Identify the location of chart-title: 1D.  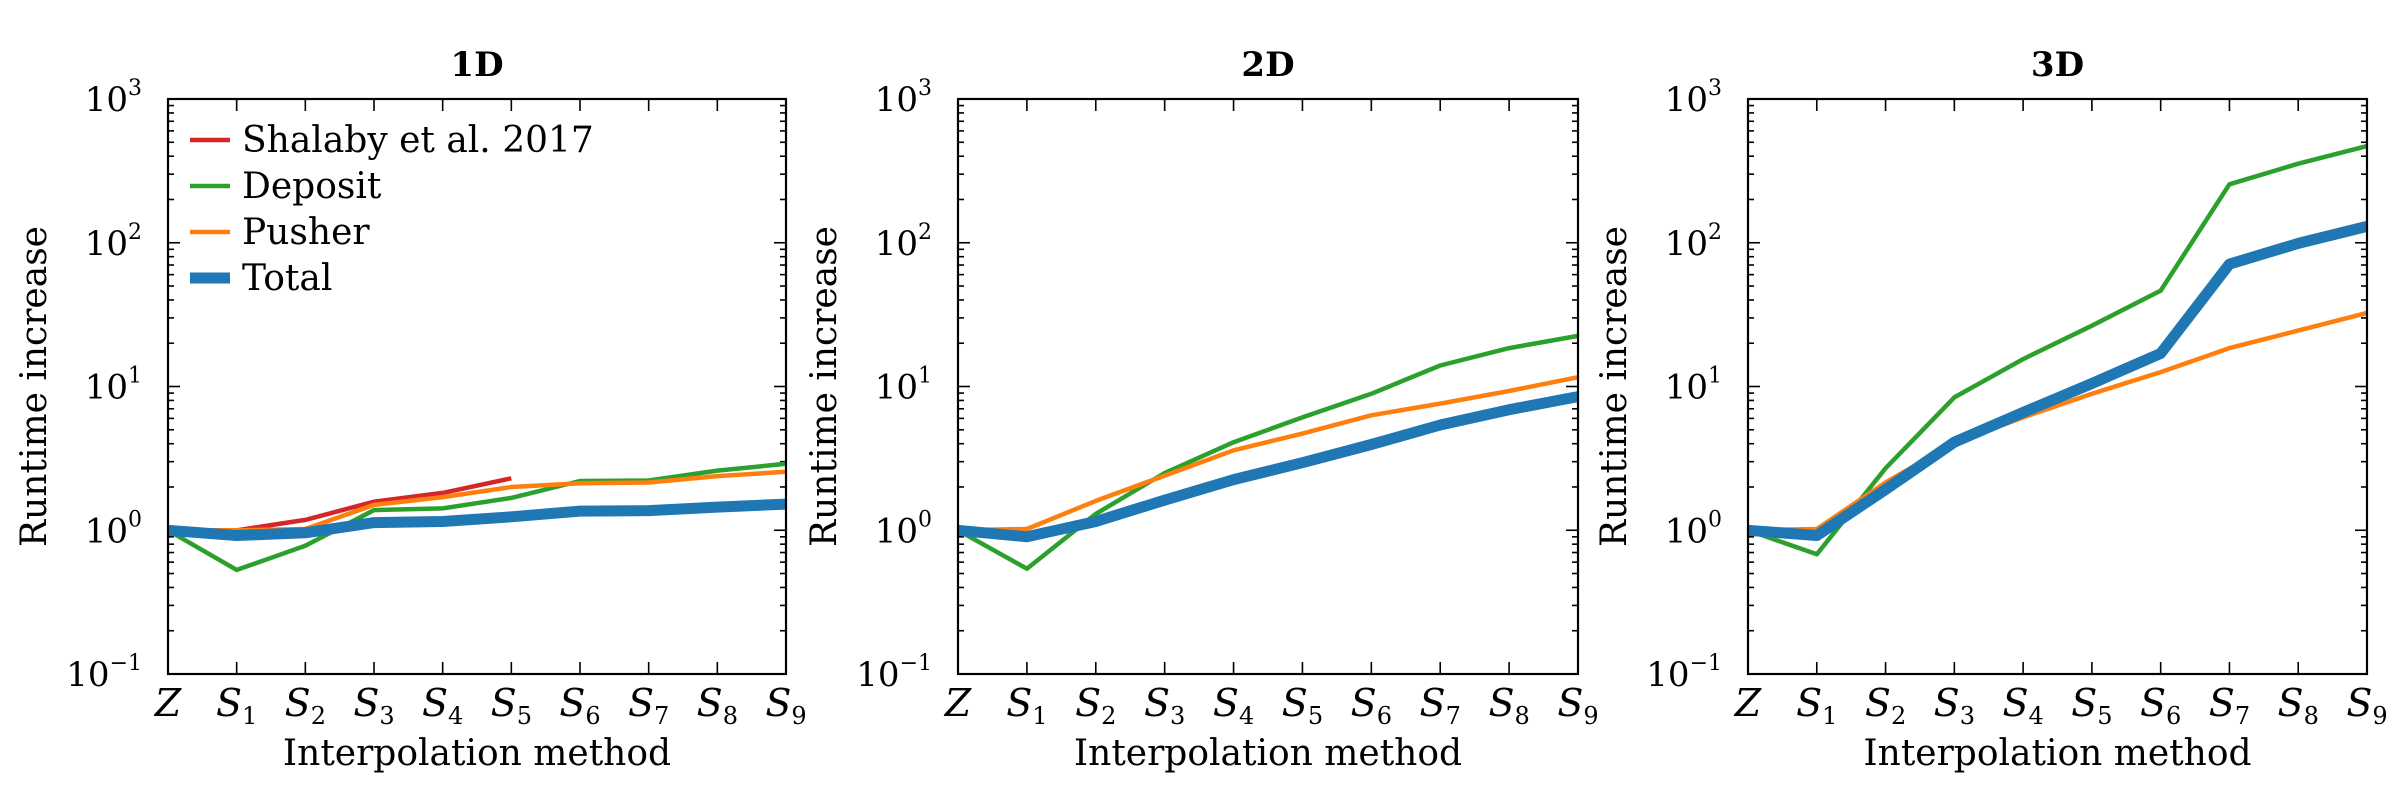
(476, 65).